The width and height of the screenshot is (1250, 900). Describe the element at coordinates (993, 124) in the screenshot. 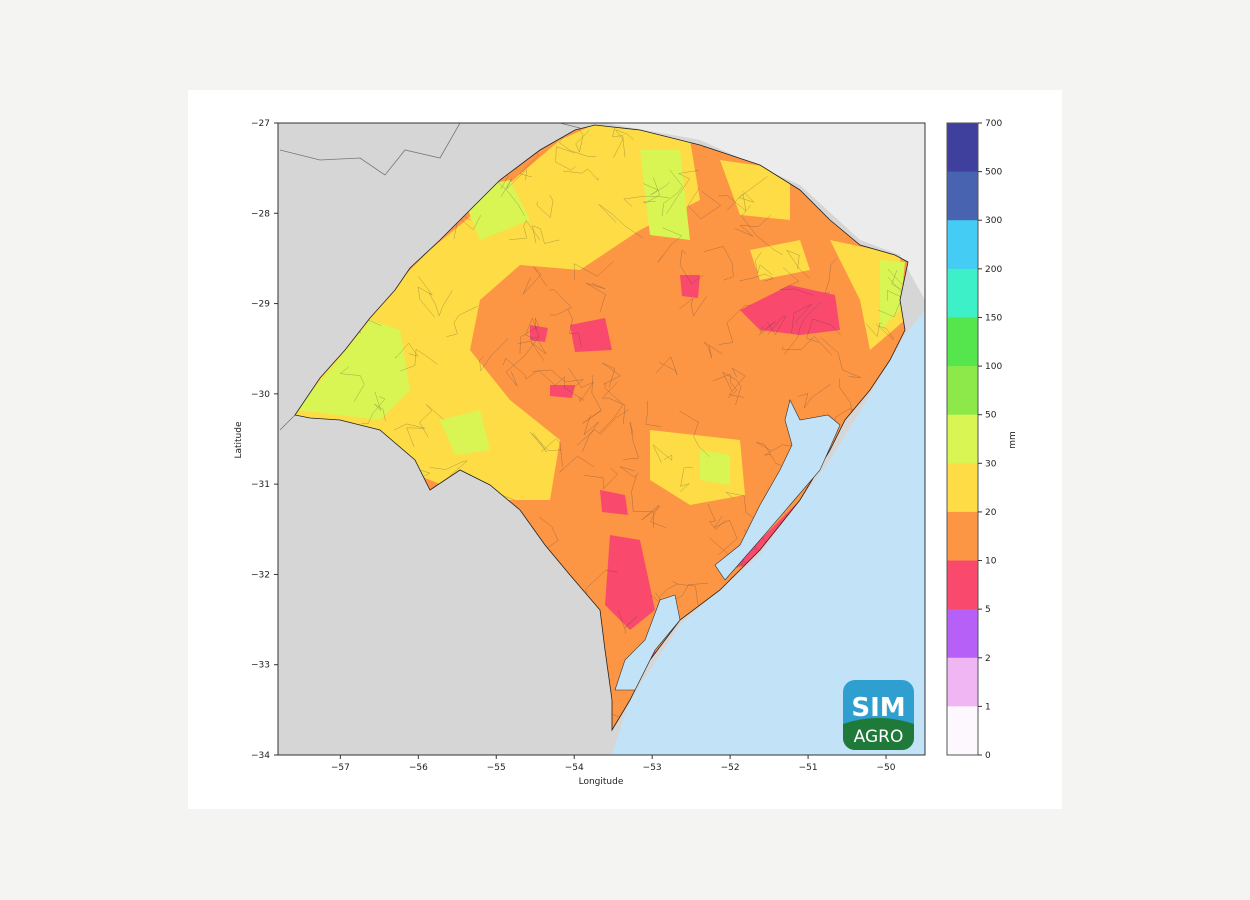

I see `colorbar-tick-label: 700` at that location.